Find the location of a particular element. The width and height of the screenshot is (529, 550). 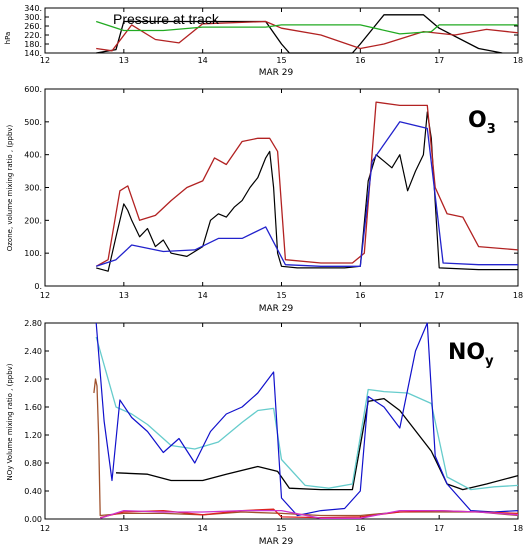

ozone-ylabel: Ozone, volume mixing ratio , (ppbv) is located at coordinates (10, 187).